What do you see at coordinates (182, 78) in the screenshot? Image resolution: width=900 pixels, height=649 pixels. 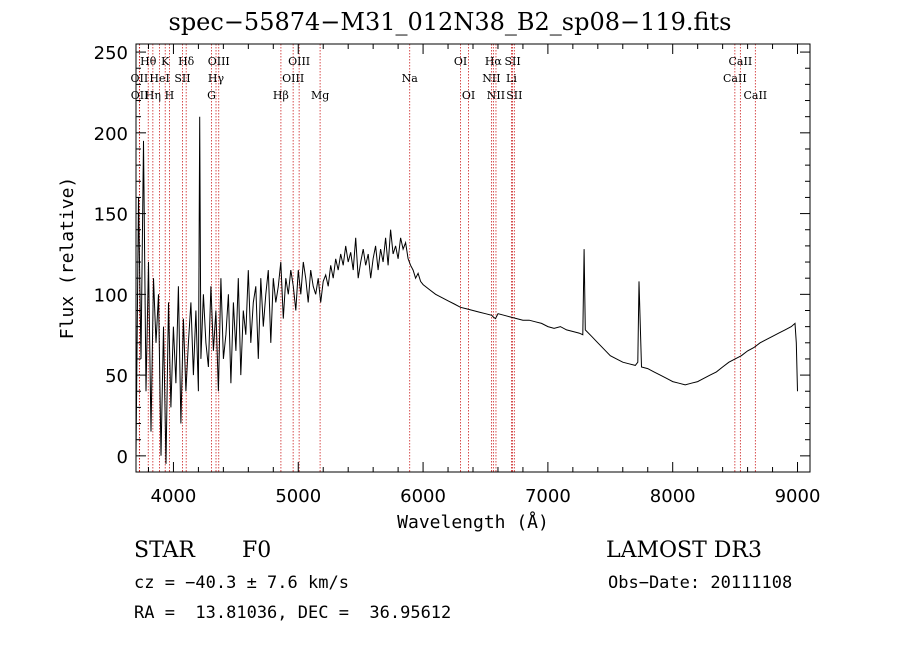 I see `line-label-7: SII` at bounding box center [182, 78].